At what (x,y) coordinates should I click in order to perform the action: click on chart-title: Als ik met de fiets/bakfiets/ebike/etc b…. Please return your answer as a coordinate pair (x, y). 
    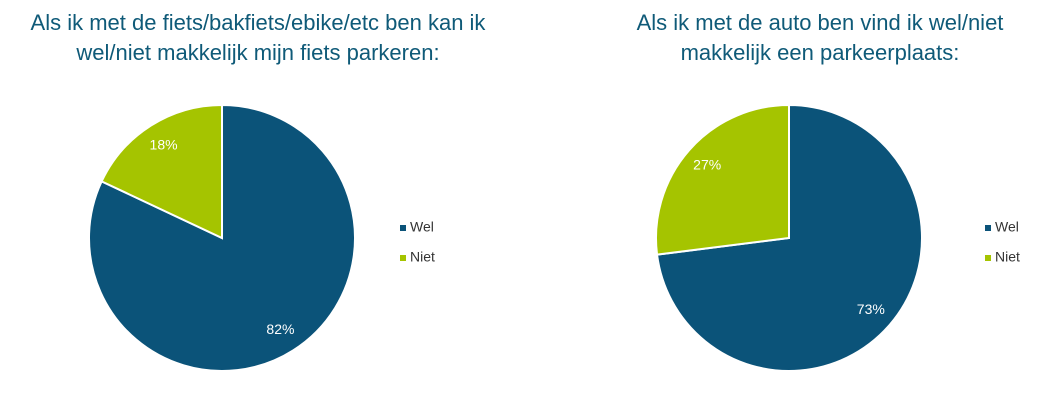
    Looking at the image, I should click on (258, 37).